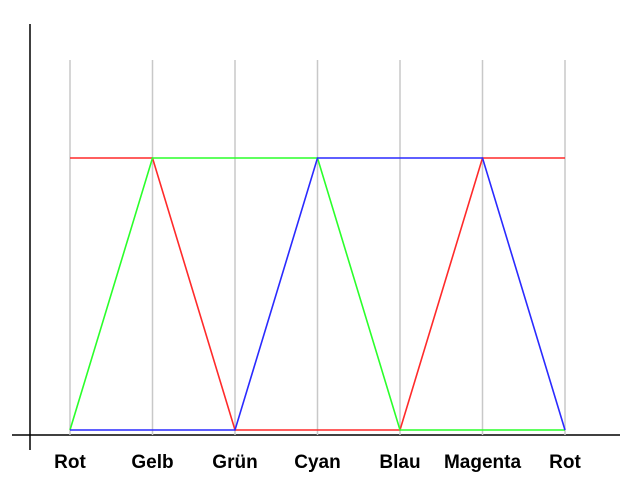 The height and width of the screenshot is (480, 640). I want to click on x-tick-label: Magenta, so click(483, 462).